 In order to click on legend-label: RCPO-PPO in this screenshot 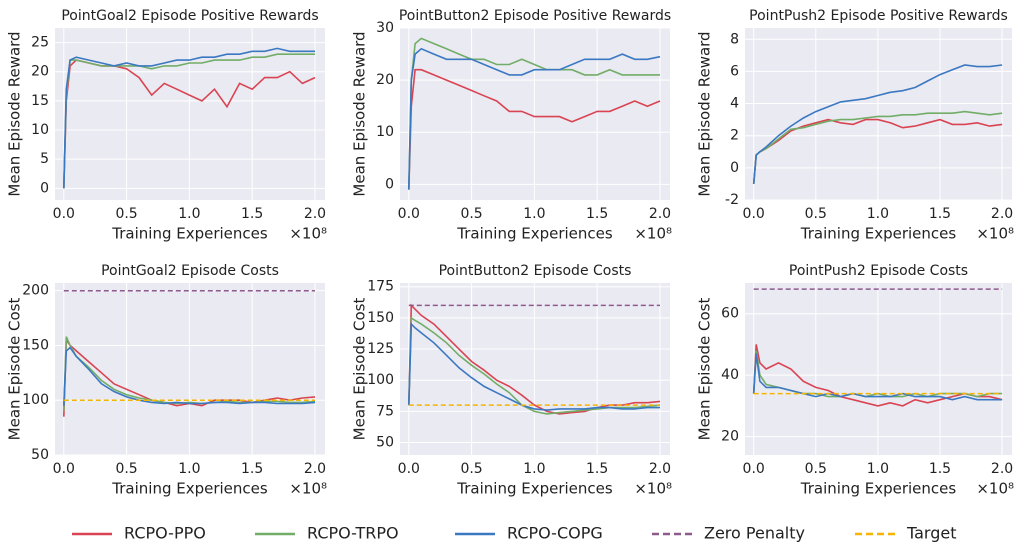, I will do `click(165, 533)`.